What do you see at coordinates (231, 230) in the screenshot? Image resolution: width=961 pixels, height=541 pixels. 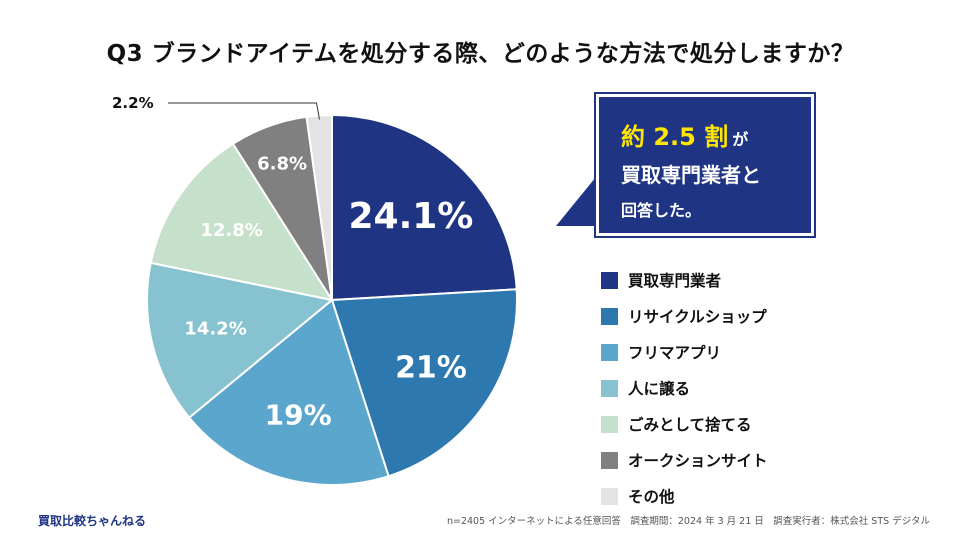 I see `slice-label: 12.8%` at bounding box center [231, 230].